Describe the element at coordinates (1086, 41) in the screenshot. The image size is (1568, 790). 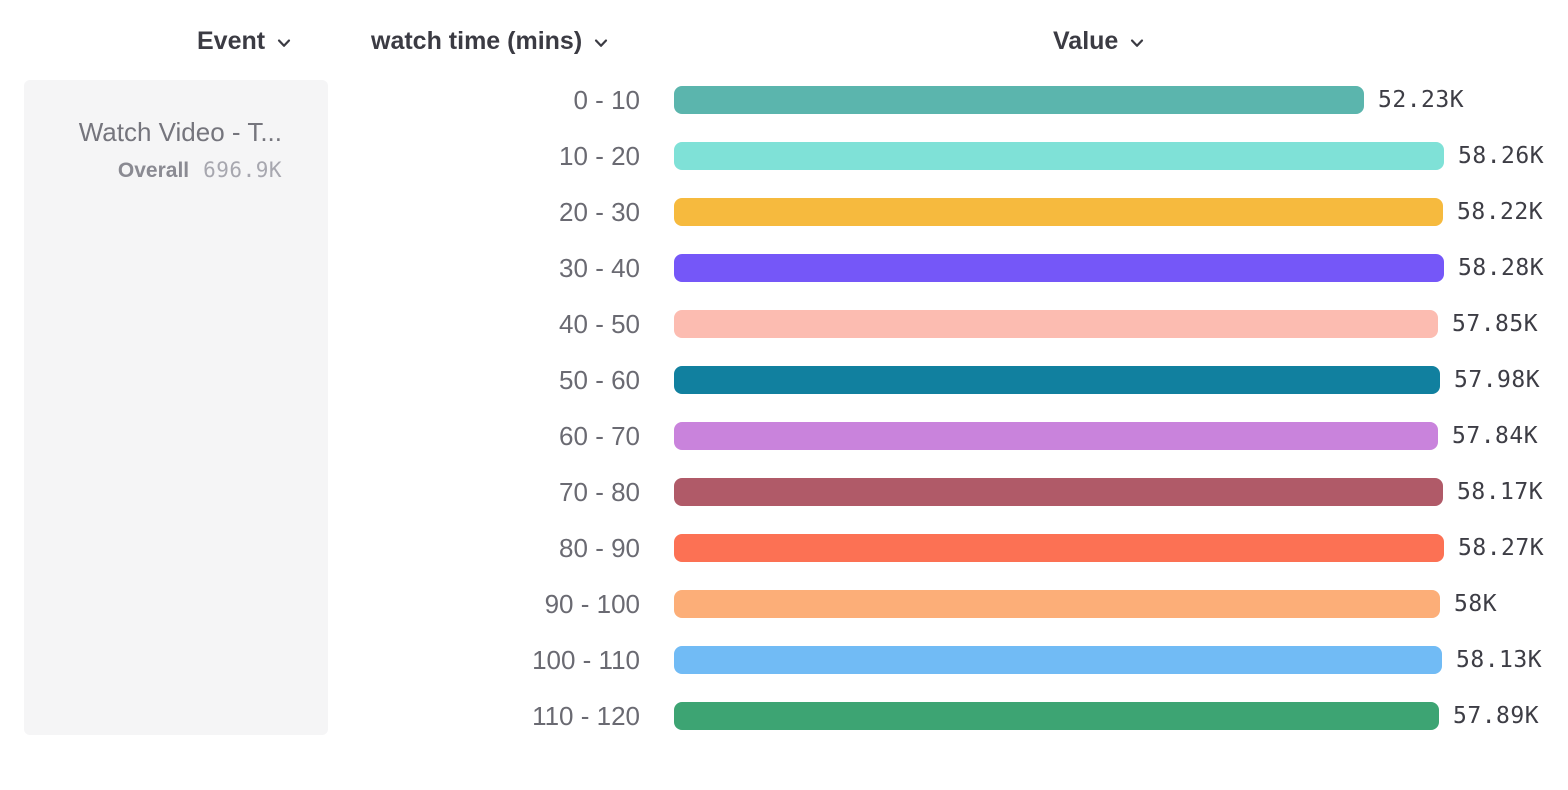
I see `value-column-label: Value` at that location.